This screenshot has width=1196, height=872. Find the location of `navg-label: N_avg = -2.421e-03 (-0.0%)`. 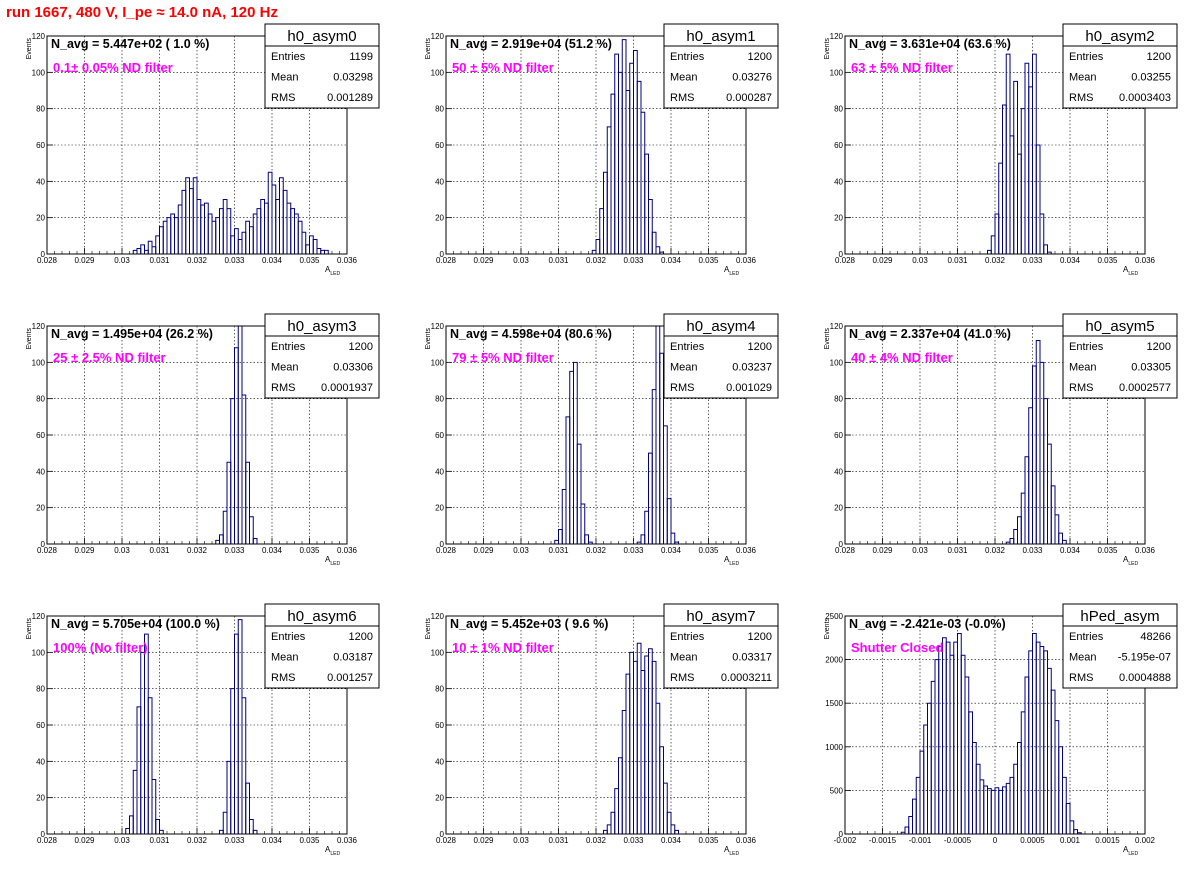

navg-label: N_avg = -2.421e-03 (-0.0%) is located at coordinates (927, 624).